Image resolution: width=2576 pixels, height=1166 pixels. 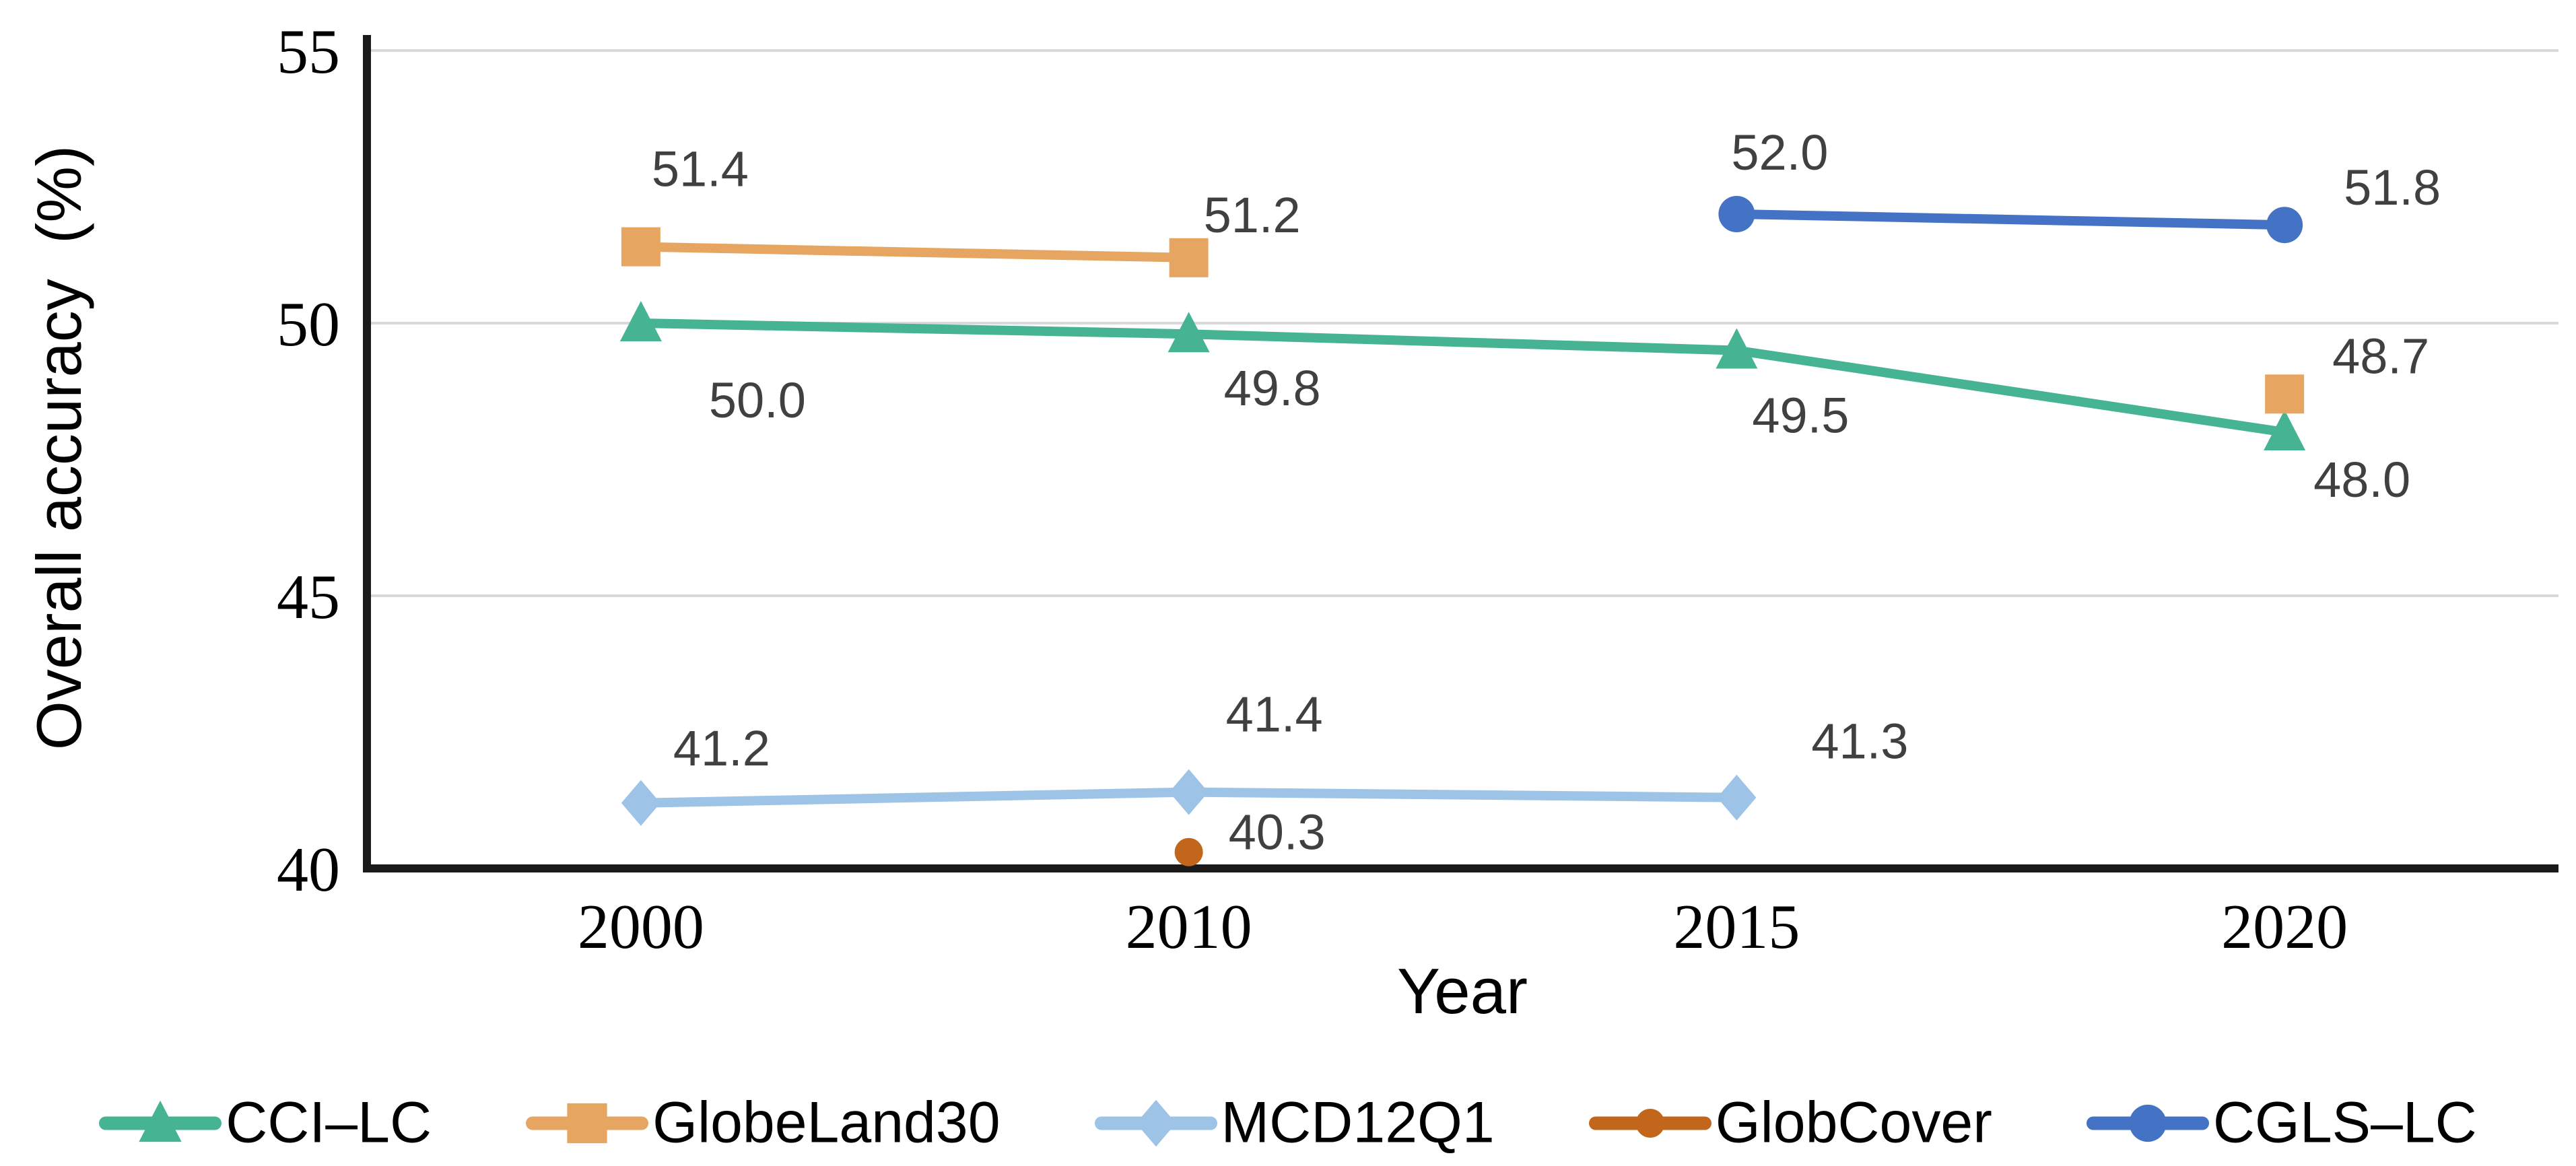 I want to click on x-tick-label-2000: 2000, so click(x=641, y=927).